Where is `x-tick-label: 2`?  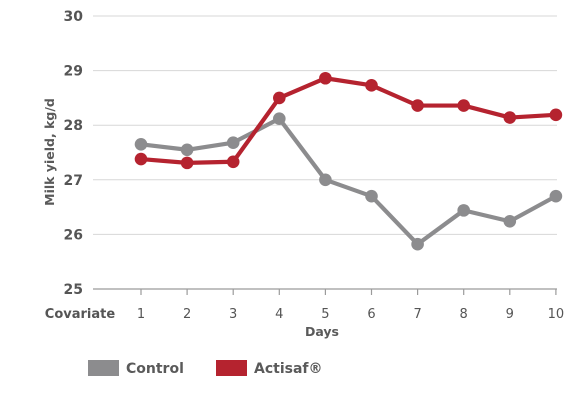 x-tick-label: 2 is located at coordinates (187, 314).